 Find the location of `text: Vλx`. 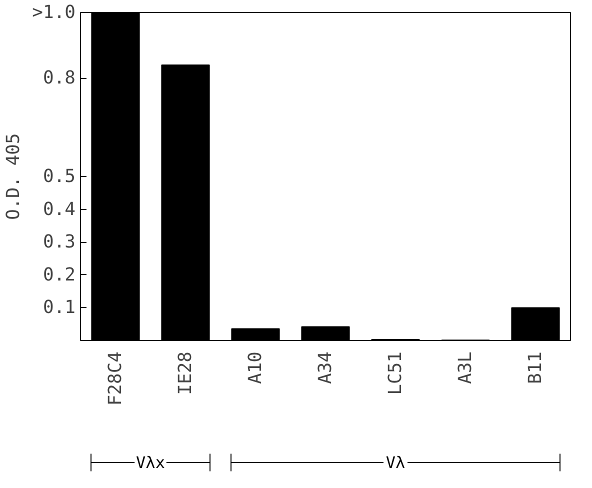

text: Vλx is located at coordinates (151, 462).